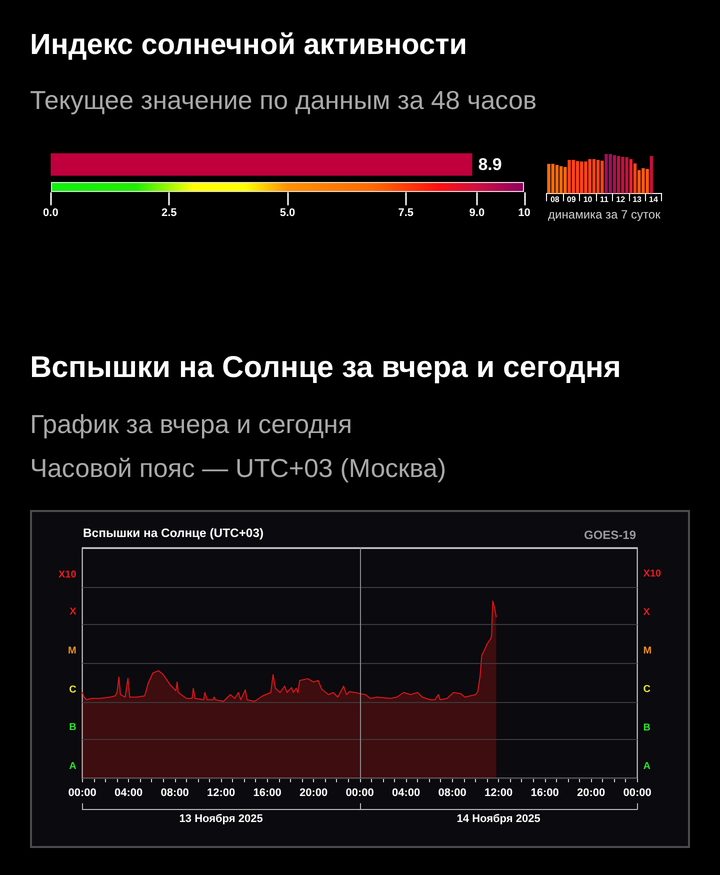  Describe the element at coordinates (490, 164) in the screenshot. I see `data-label: 8.9` at that location.